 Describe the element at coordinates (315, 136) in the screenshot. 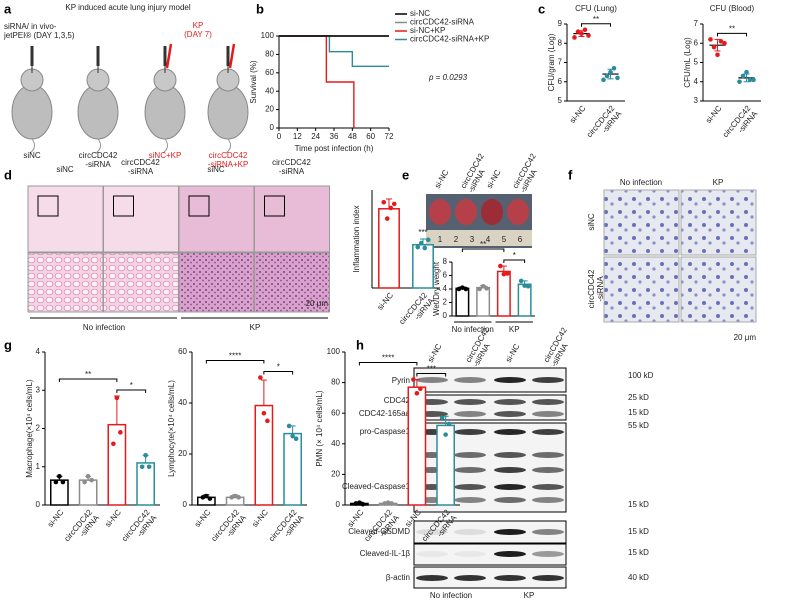

I see `x-tick-label: 24` at that location.